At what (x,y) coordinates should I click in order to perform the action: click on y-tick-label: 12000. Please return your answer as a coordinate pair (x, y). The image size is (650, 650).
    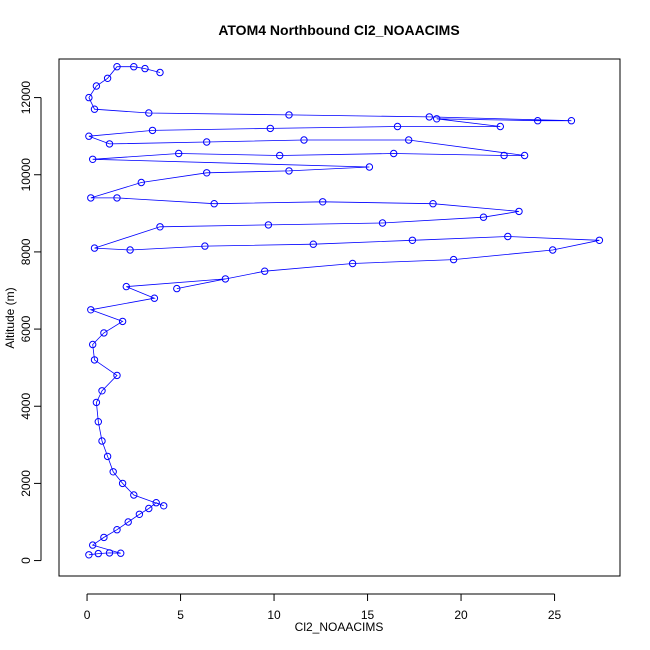
    Looking at the image, I should click on (26, 98).